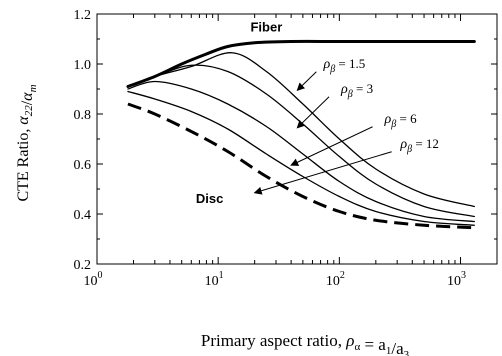  Describe the element at coordinates (335, 279) in the screenshot. I see `x-tick-label: 10²` at that location.